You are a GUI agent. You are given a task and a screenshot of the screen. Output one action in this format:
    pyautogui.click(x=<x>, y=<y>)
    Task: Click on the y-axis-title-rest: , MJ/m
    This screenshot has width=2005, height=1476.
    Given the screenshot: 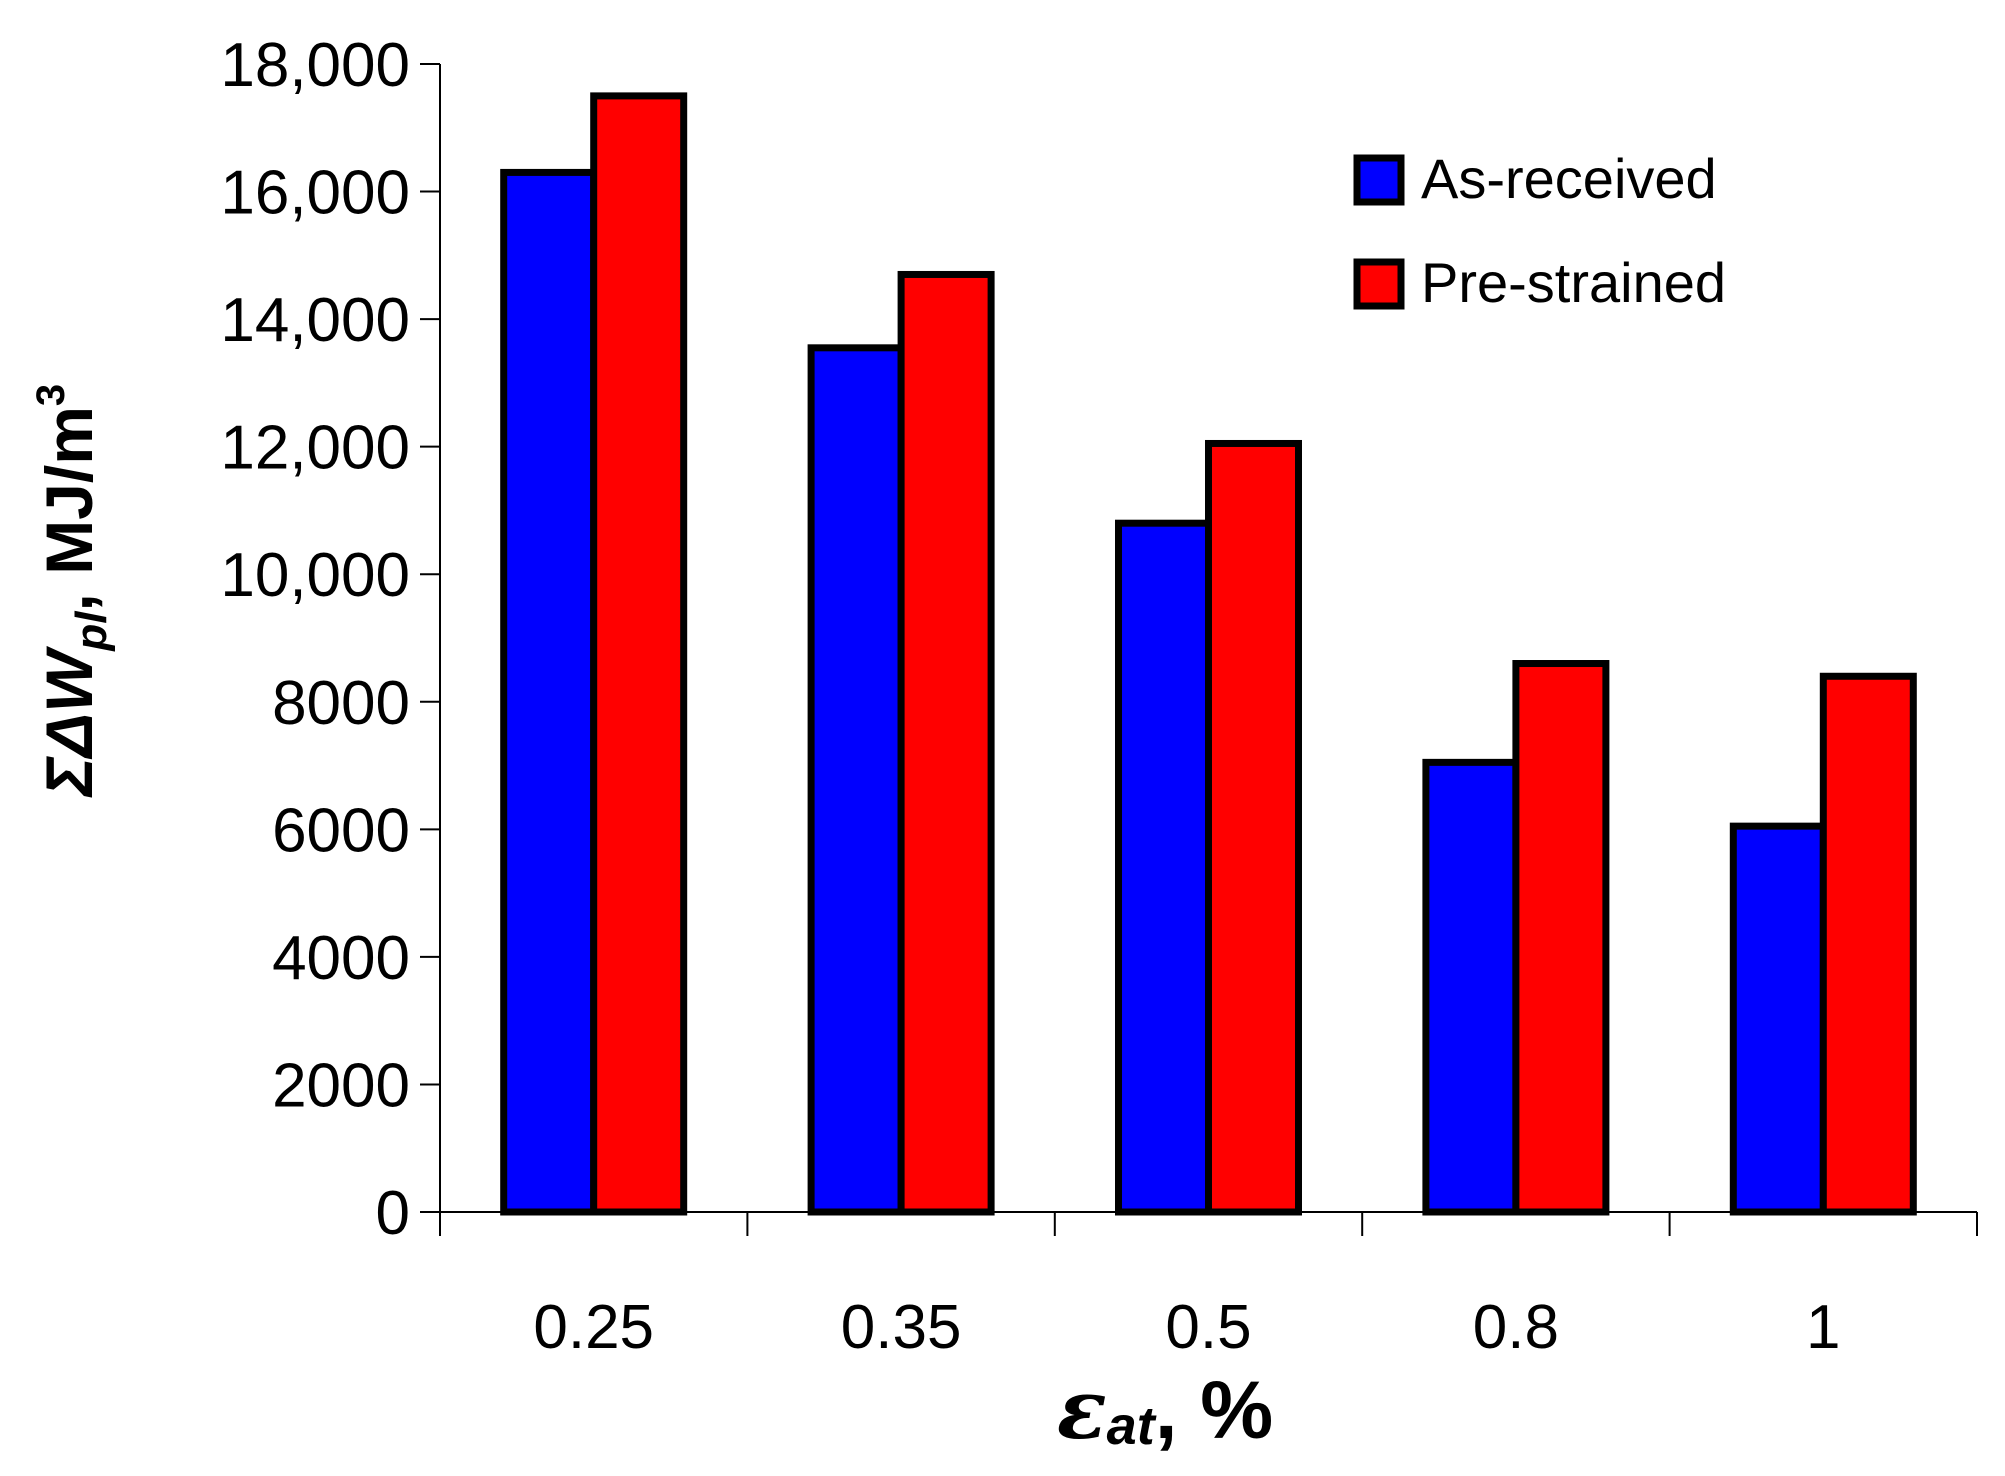 What is the action you would take?
    pyautogui.click(x=69, y=508)
    